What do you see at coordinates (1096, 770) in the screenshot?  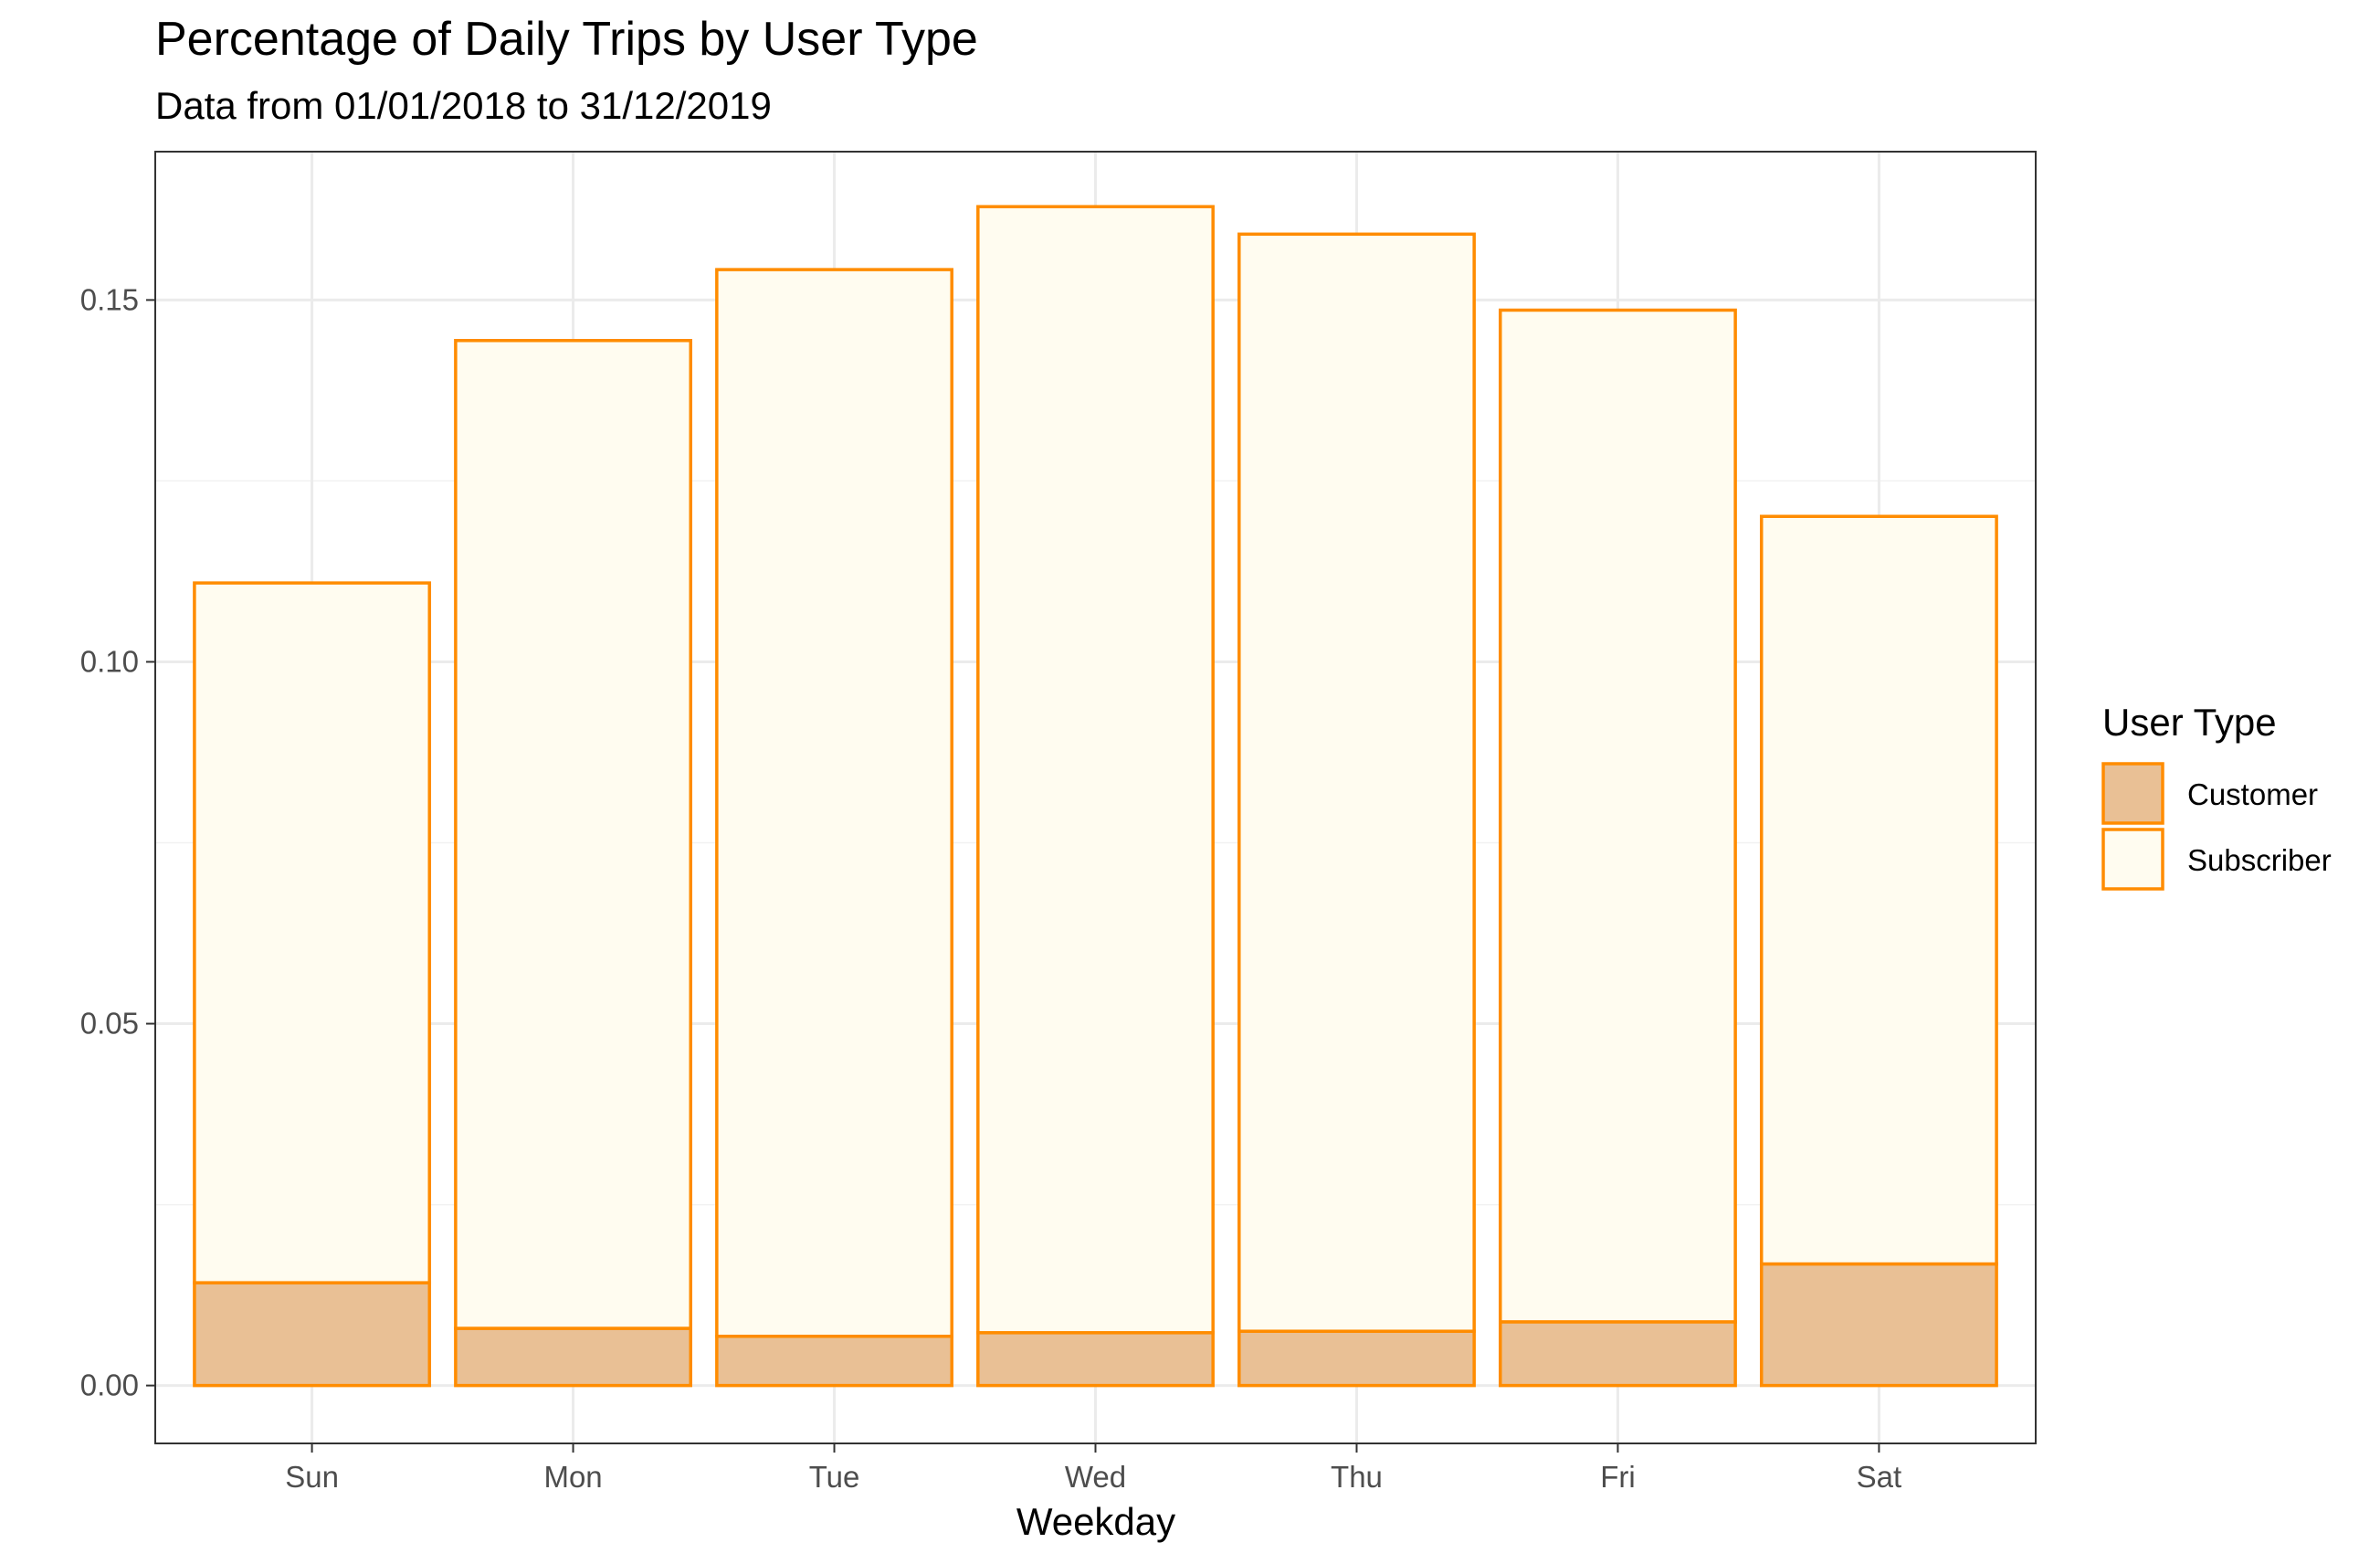 I see `bar-subscriber-wed` at bounding box center [1096, 770].